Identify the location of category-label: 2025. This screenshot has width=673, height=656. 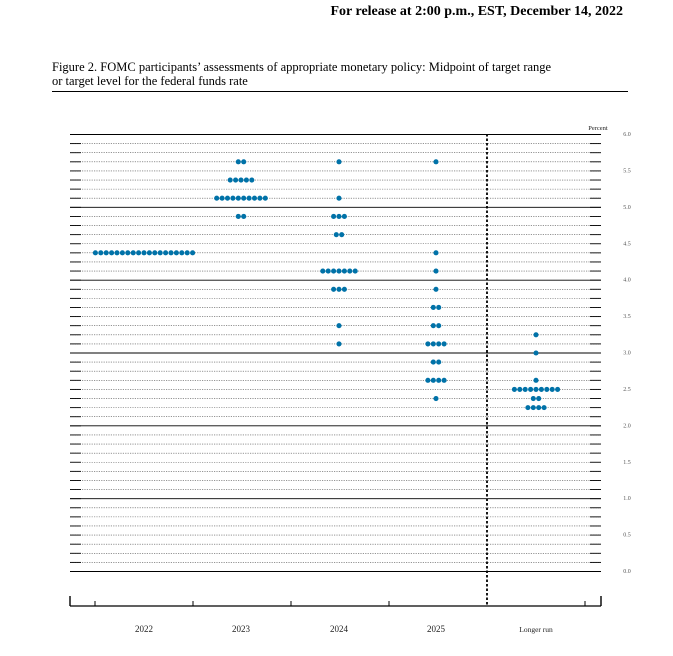
(436, 629).